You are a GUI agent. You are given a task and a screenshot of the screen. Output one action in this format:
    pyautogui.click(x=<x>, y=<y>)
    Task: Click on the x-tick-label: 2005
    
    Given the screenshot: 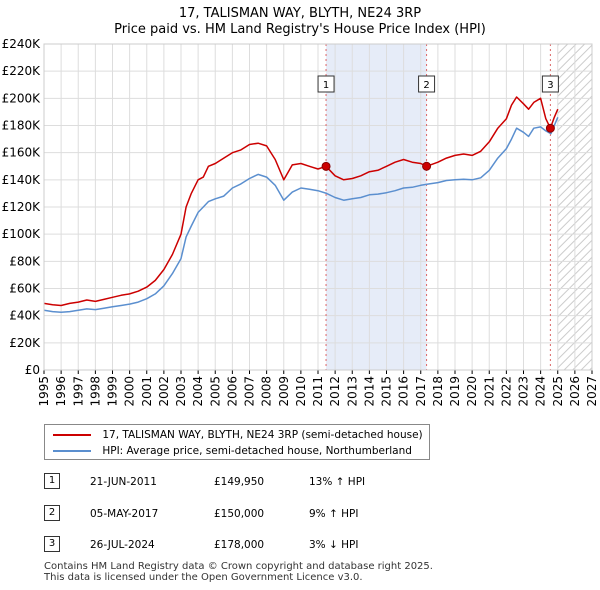 What is the action you would take?
    pyautogui.click(x=215, y=391)
    